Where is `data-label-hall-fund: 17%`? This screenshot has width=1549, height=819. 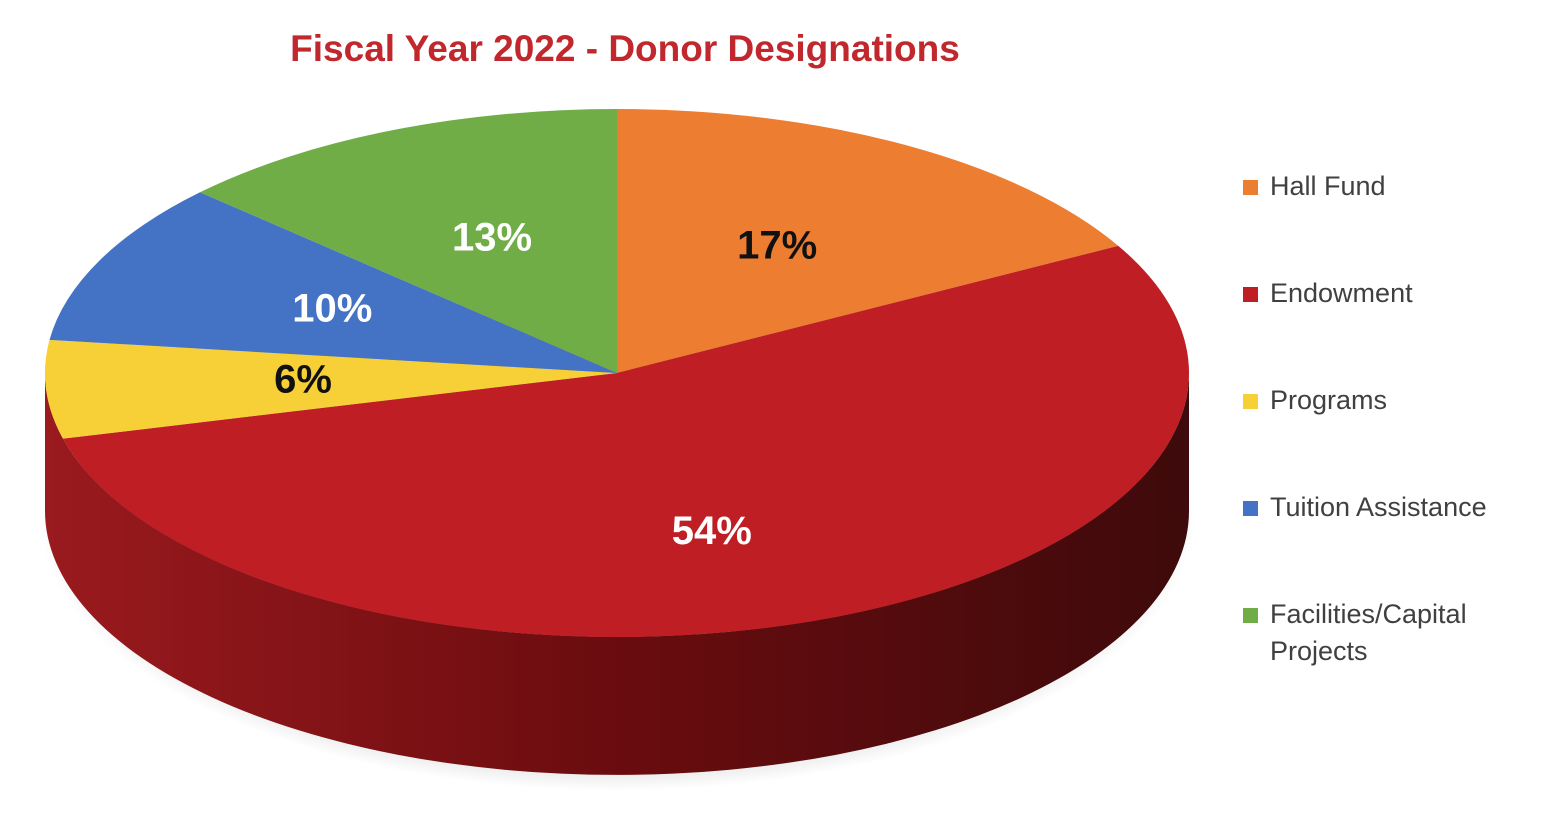 data-label-hall-fund: 17% is located at coordinates (777, 246).